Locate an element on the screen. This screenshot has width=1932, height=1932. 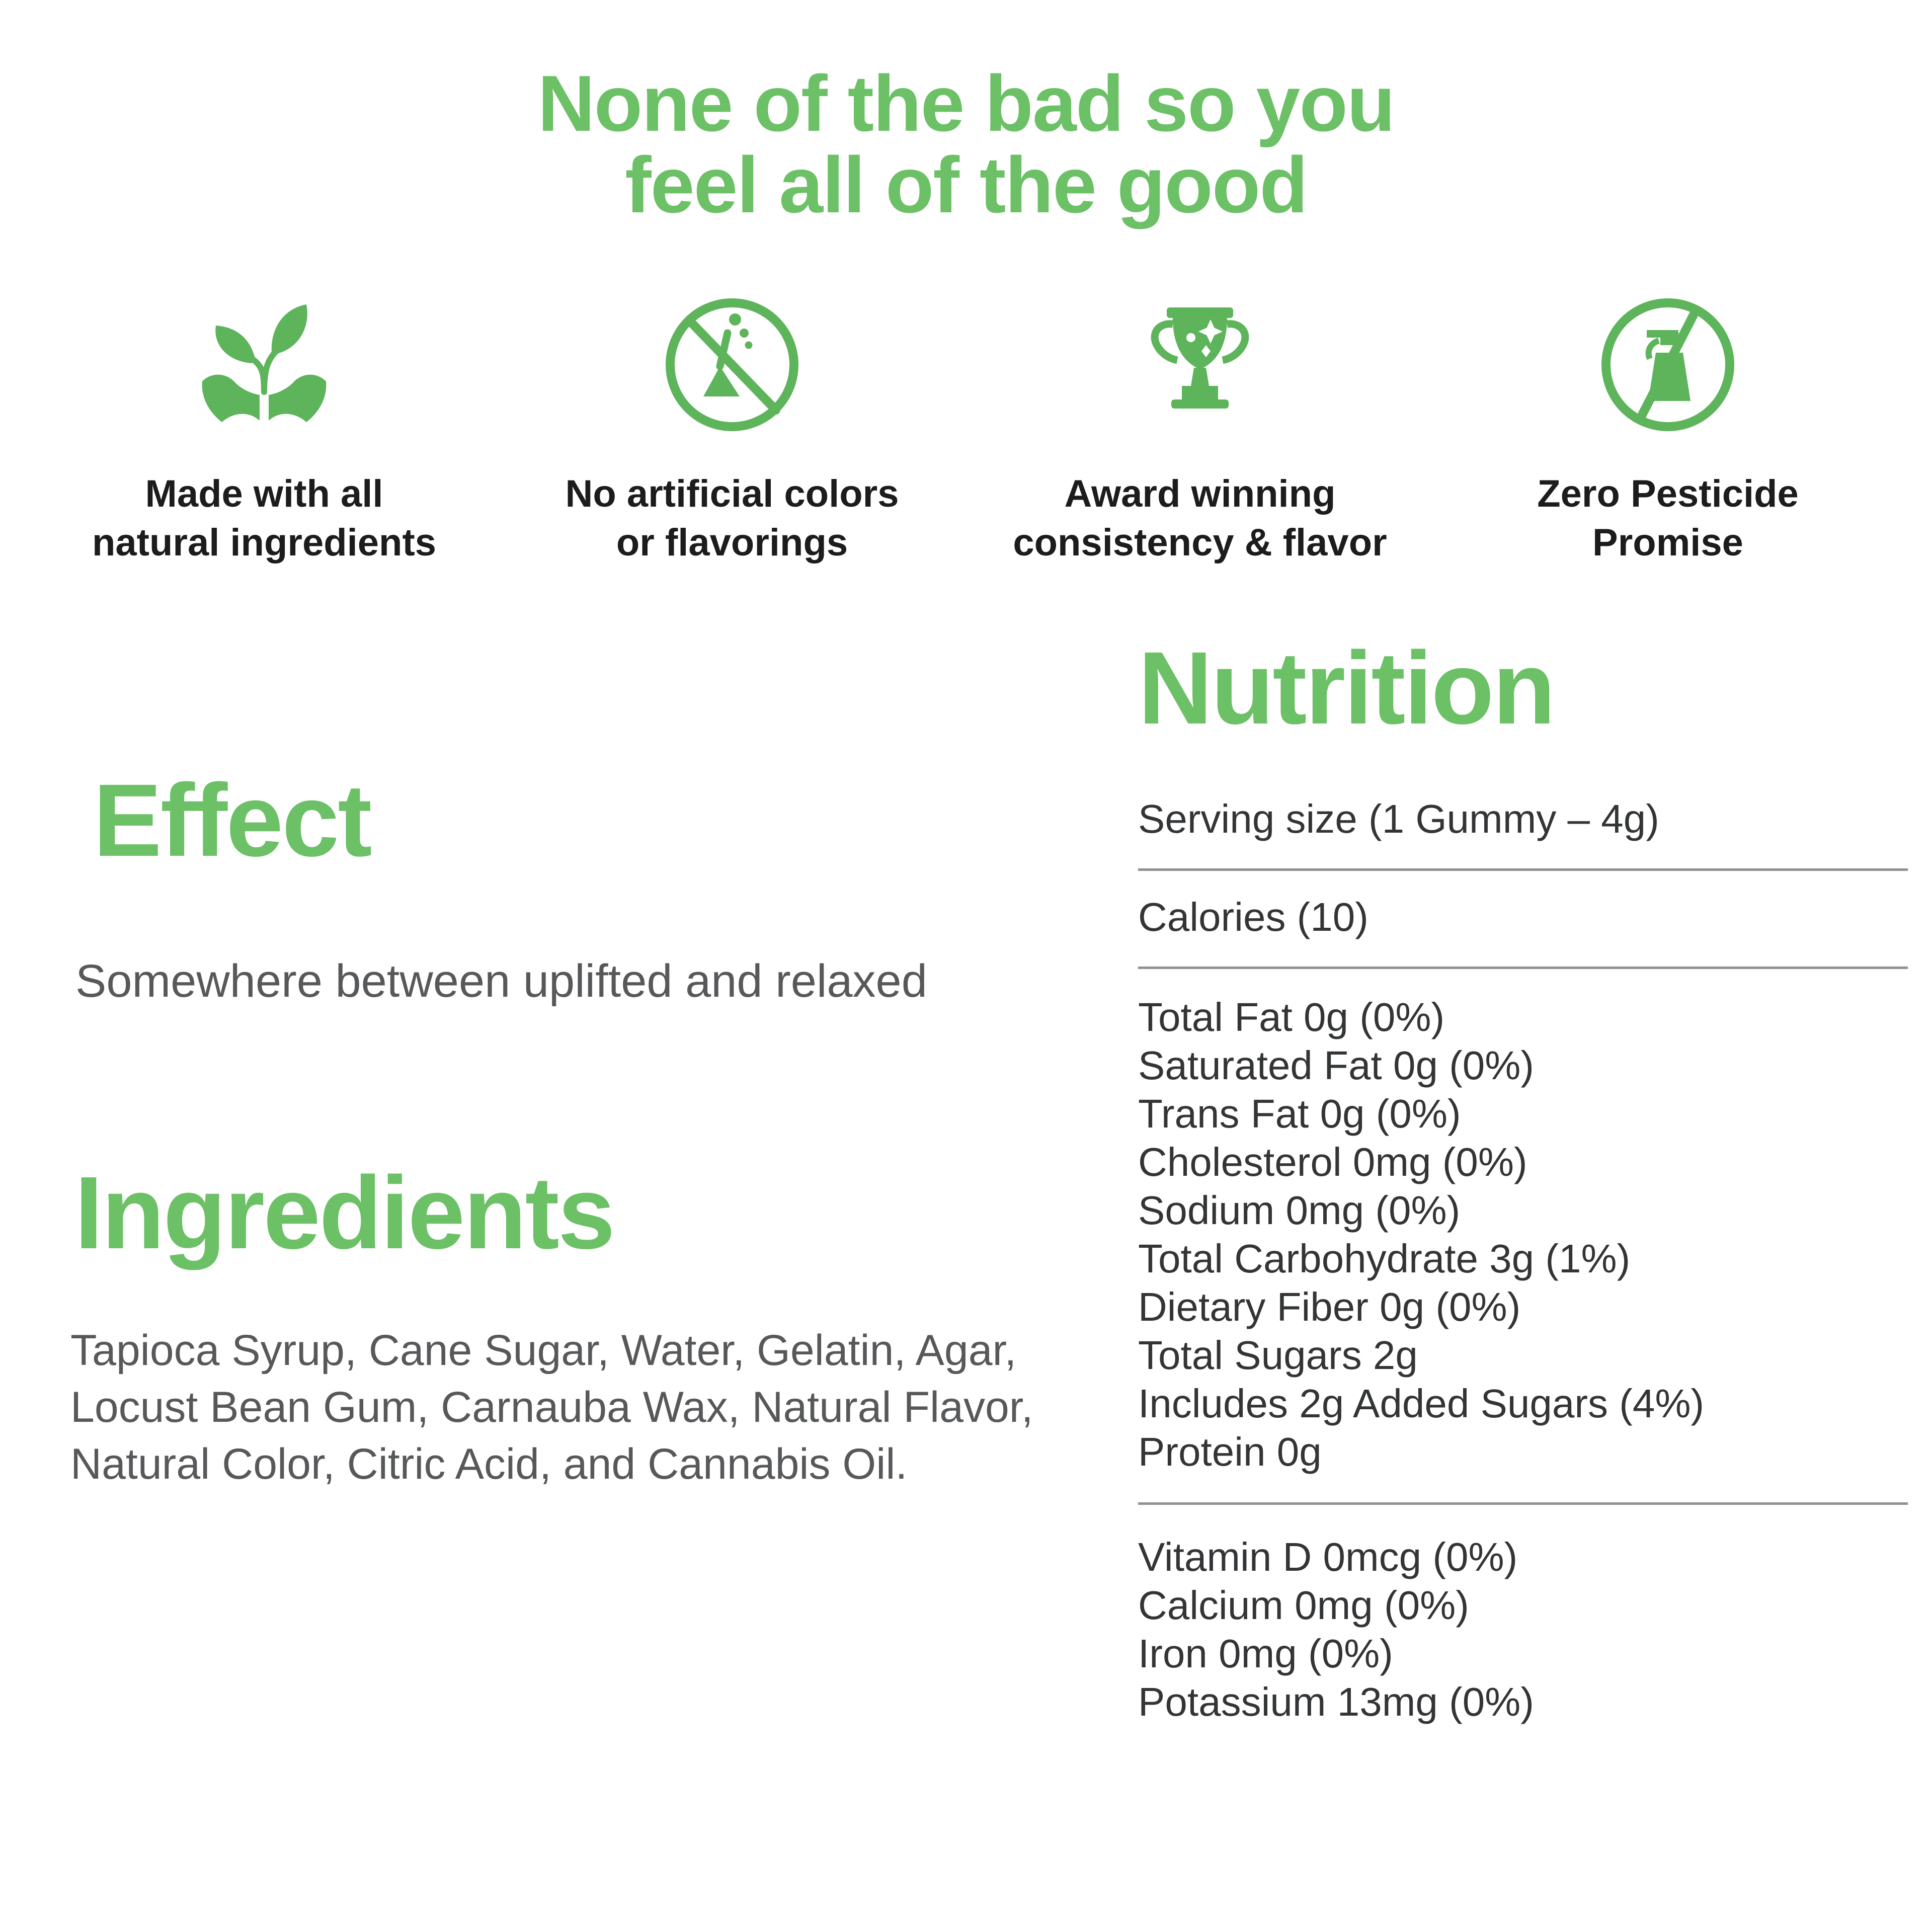
feature-label-award: Award winning consistency & flavor is located at coordinates (1200, 518).